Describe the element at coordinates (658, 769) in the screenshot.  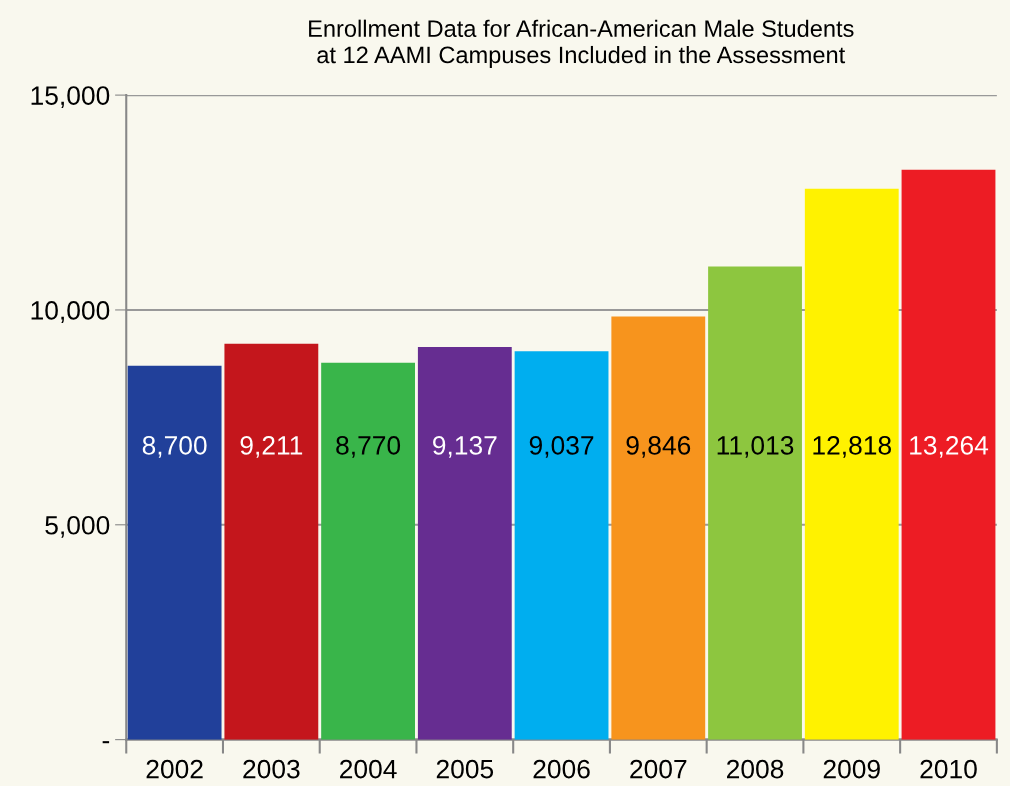
I see `x-tick-label: 2007` at that location.